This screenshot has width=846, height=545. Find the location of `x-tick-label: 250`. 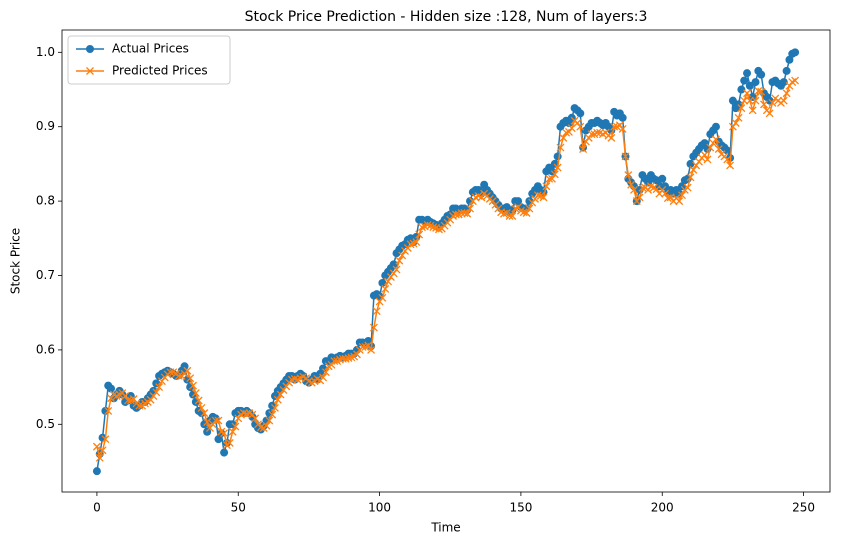

x-tick-label: 250 is located at coordinates (803, 508).